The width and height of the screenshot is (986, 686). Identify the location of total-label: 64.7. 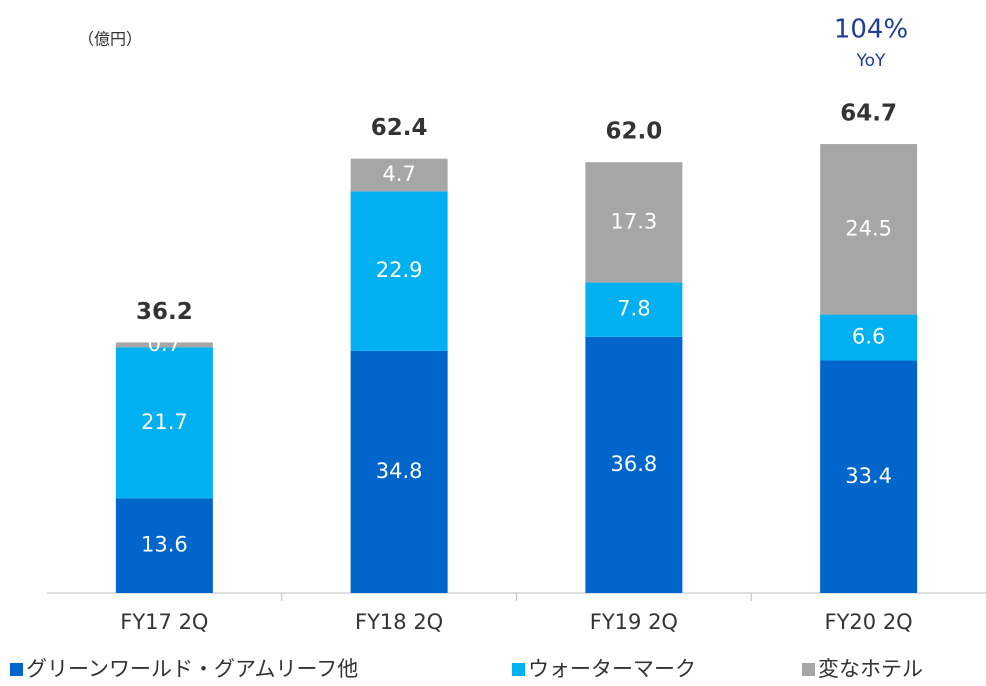
(868, 114).